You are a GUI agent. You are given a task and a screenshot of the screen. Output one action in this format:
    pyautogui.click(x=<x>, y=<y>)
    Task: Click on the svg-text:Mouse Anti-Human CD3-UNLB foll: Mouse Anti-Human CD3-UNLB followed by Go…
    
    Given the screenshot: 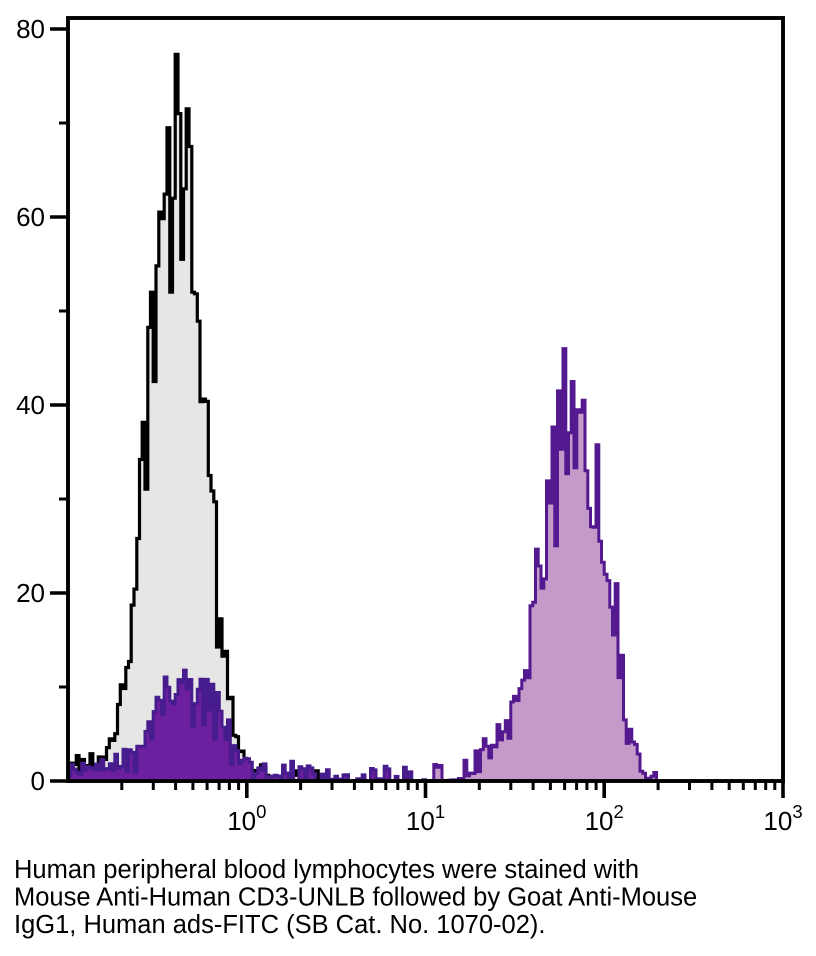 What is the action you would take?
    pyautogui.click(x=355, y=898)
    